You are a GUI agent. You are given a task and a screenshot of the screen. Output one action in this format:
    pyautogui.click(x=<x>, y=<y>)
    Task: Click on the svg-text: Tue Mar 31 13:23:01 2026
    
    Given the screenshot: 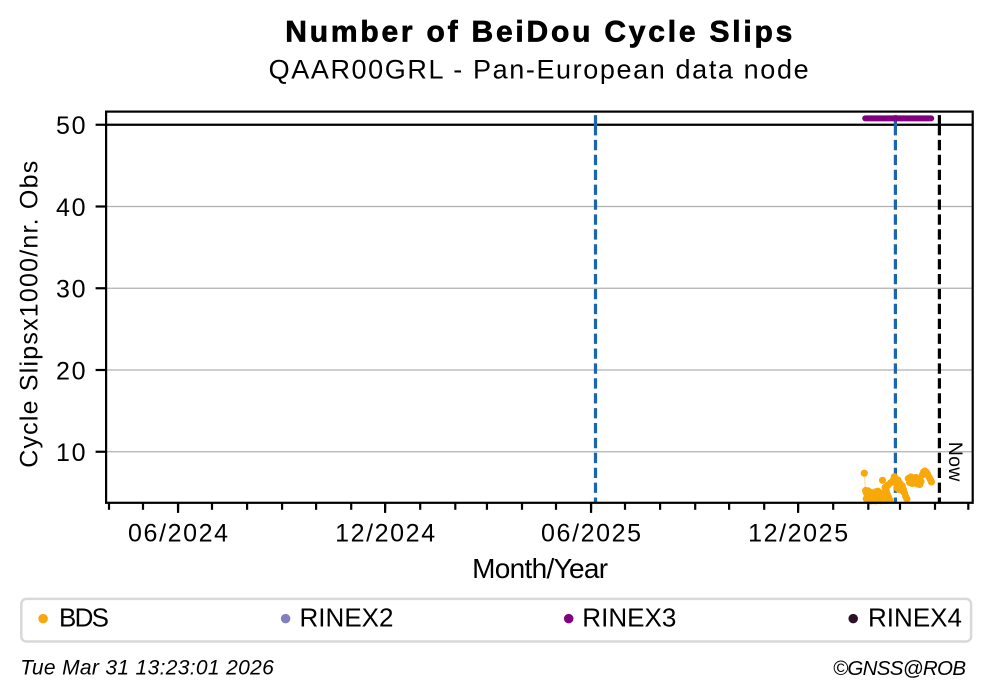 What is the action you would take?
    pyautogui.click(x=147, y=668)
    